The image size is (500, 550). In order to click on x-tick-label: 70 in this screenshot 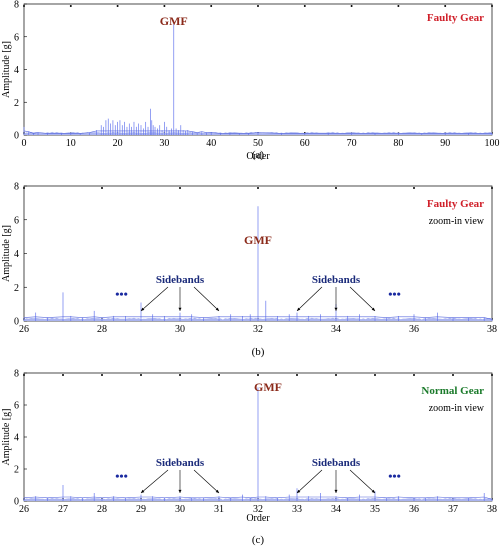, I will do `click(352, 143)`.